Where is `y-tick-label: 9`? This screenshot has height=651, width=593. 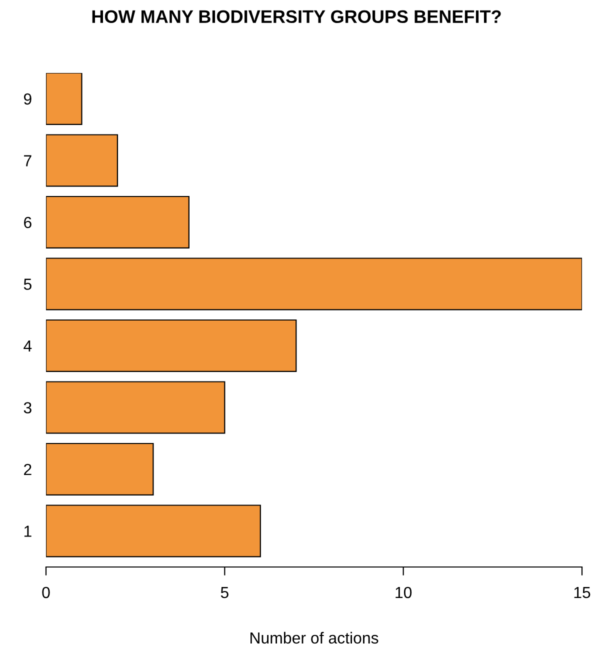 y-tick-label: 9 is located at coordinates (28, 99).